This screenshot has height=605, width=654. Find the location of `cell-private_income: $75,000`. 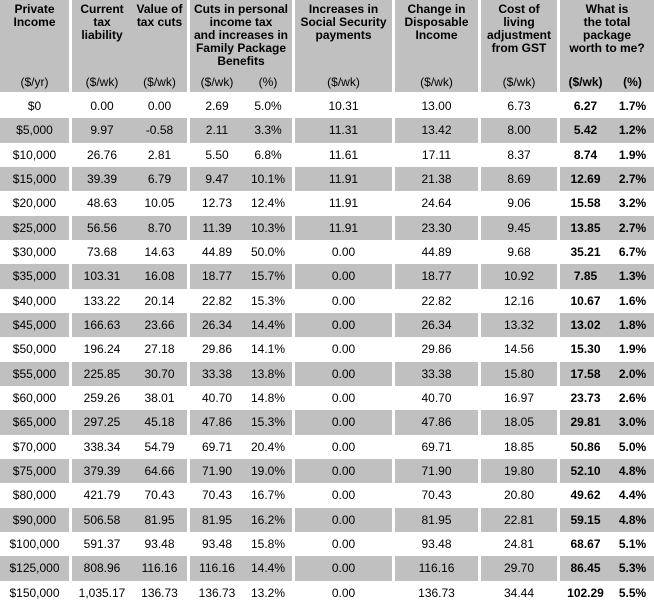

cell-private_income: $75,000 is located at coordinates (34, 471).